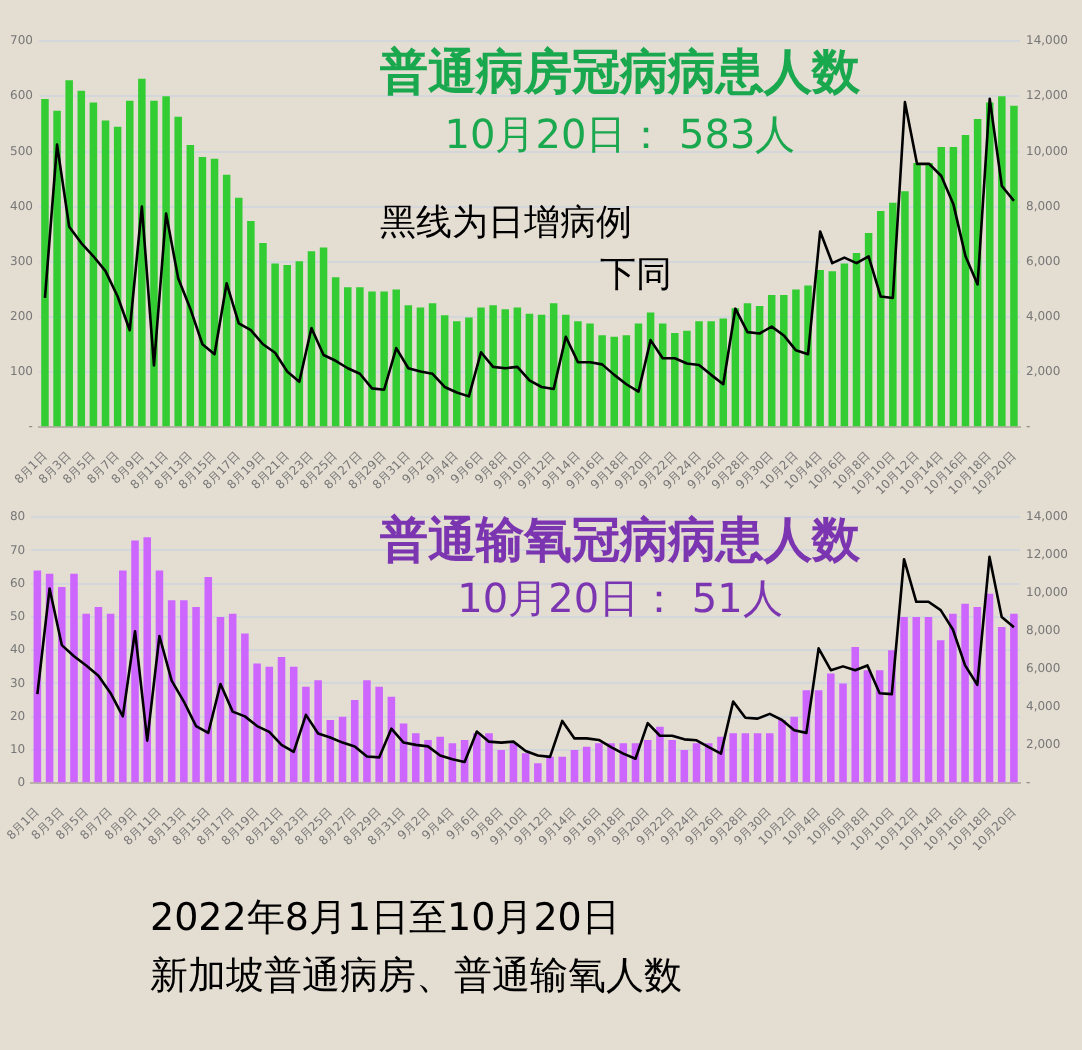  Describe the element at coordinates (620, 599) in the screenshot. I see `text: 10月20日： 51人` at that location.